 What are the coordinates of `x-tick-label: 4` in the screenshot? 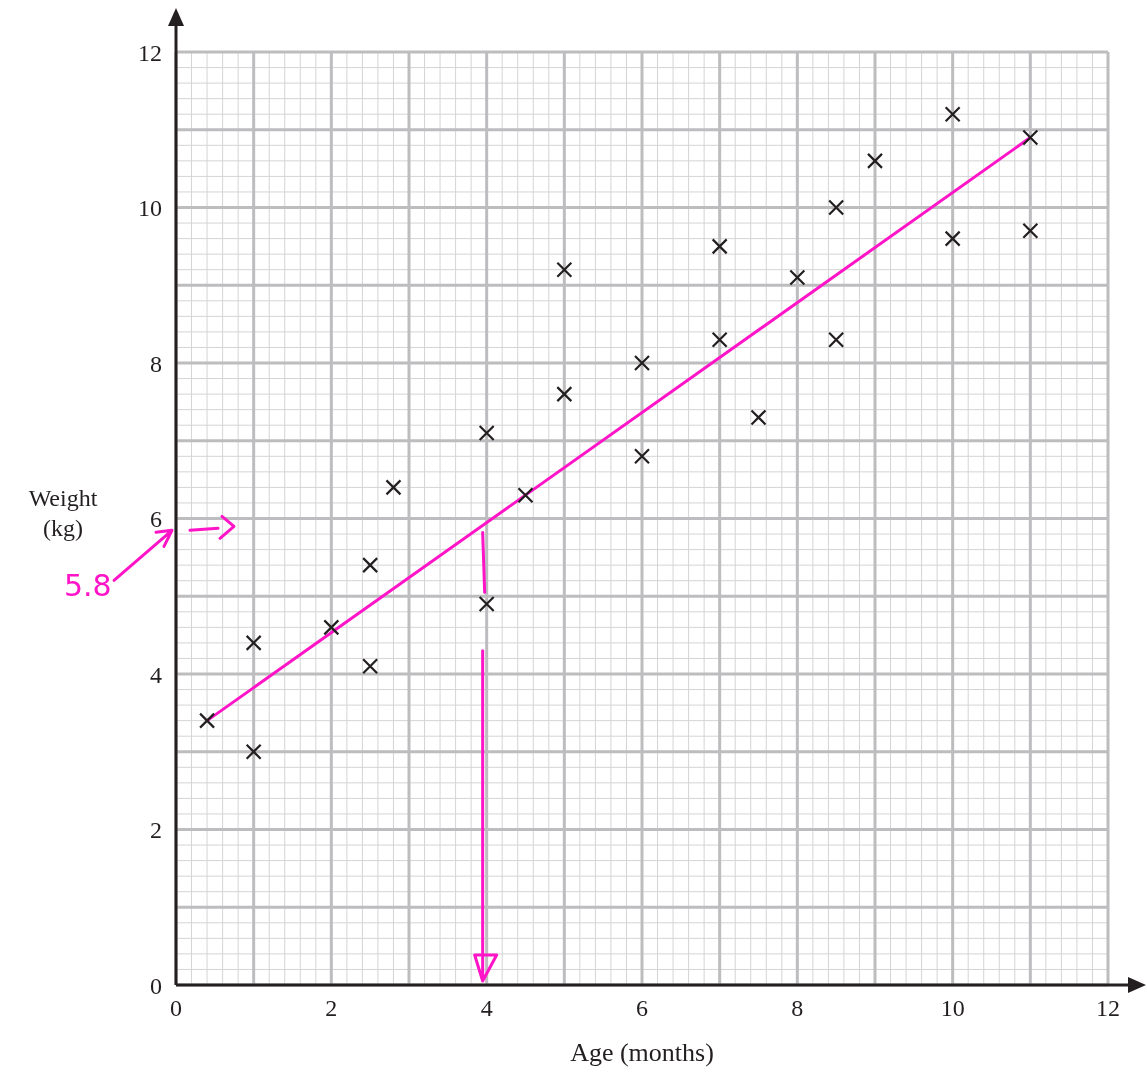 It's located at (486, 1008).